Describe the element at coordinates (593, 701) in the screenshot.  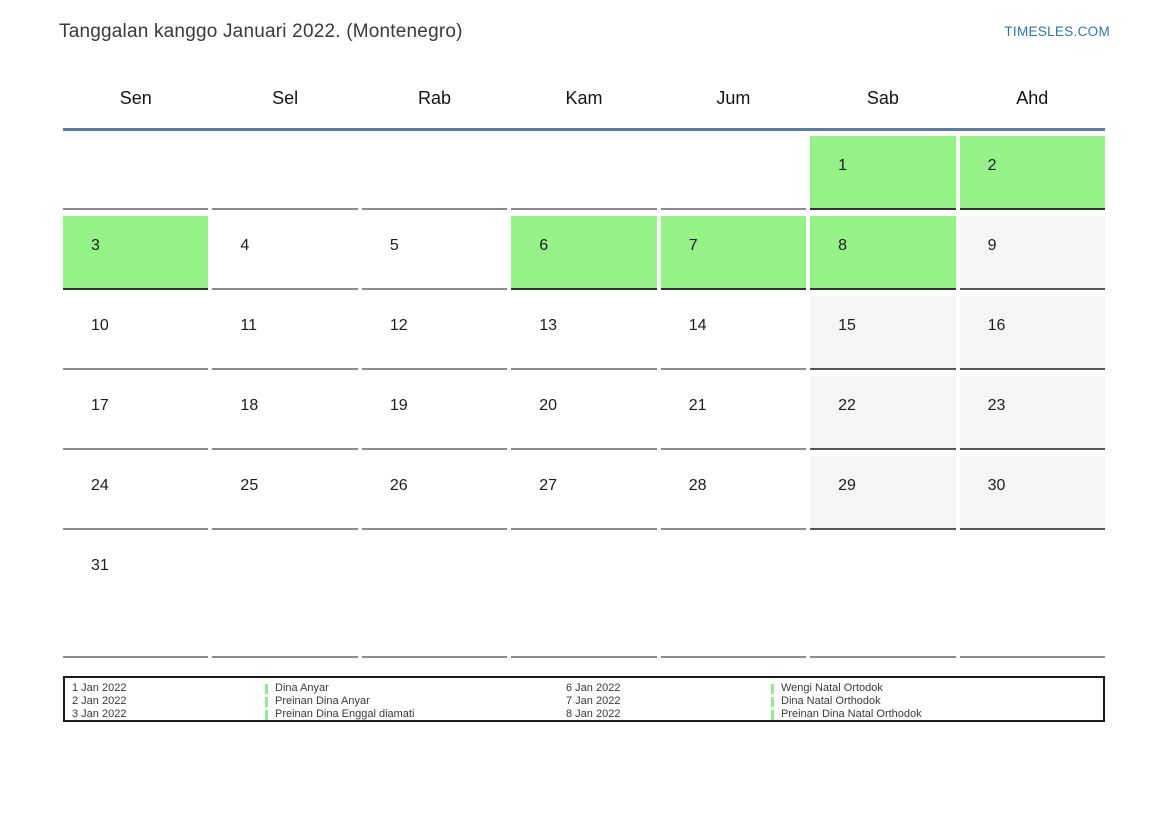
I see `legend-date: 7 Jan 2022` at that location.